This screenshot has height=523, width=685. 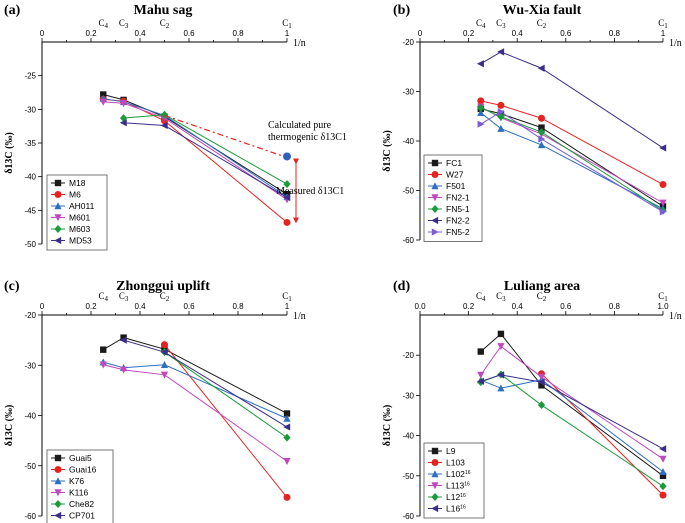 What do you see at coordinates (287, 156) in the screenshot?
I see `calculated-point` at bounding box center [287, 156].